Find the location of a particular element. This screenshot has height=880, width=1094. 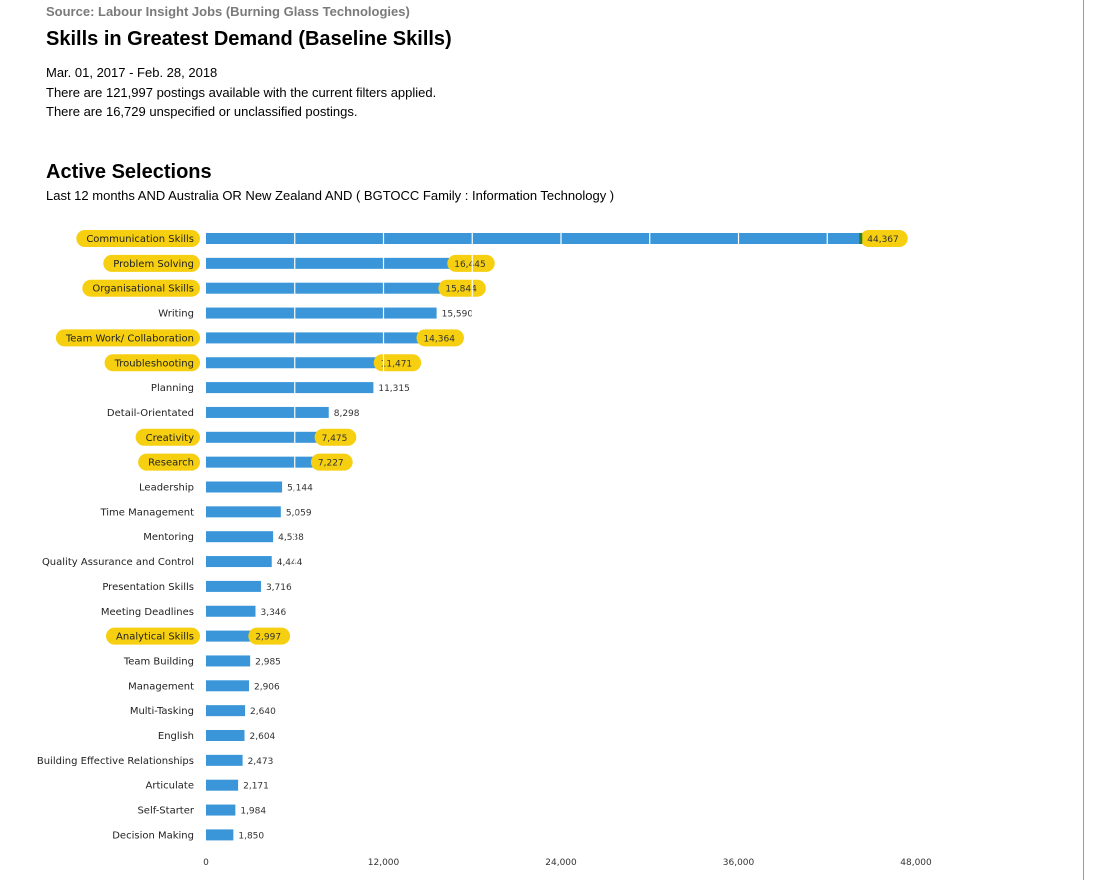

value-label: 14,364 is located at coordinates (439, 339).